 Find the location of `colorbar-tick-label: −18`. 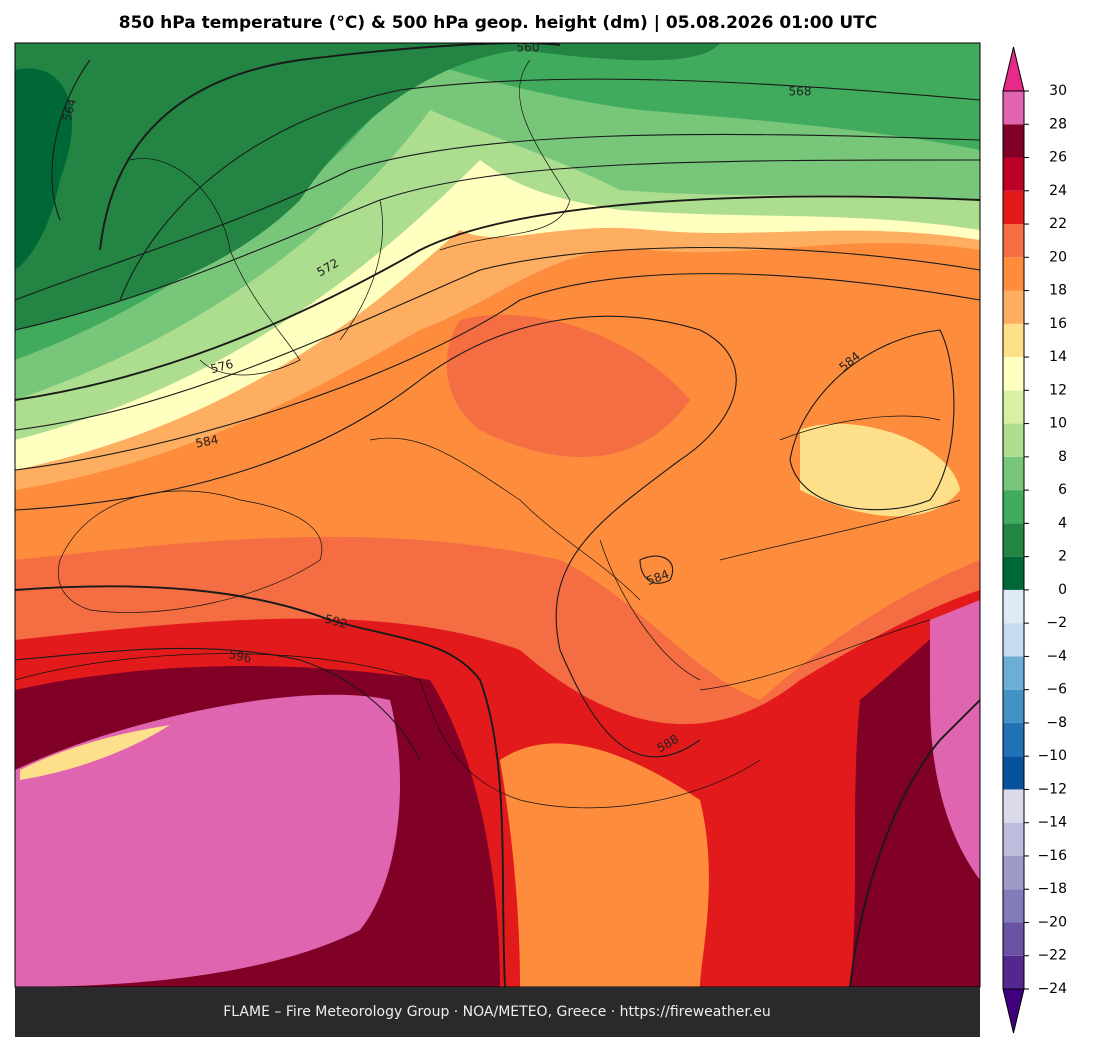

colorbar-tick-label: −18 is located at coordinates (1052, 889).